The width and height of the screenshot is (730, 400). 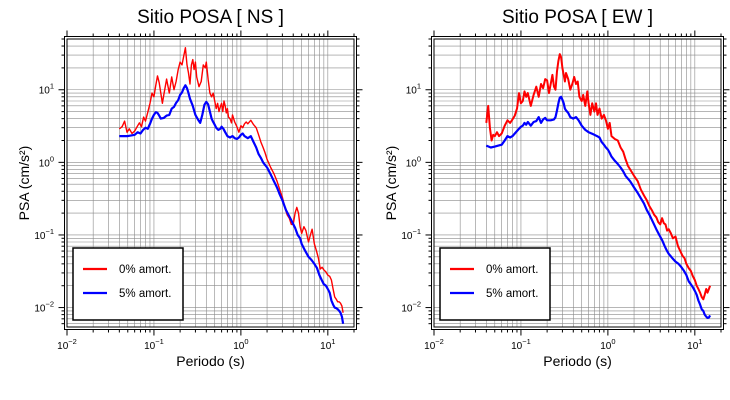 I want to click on chart-title: Sitio POSA [ EW ], so click(x=577, y=17).